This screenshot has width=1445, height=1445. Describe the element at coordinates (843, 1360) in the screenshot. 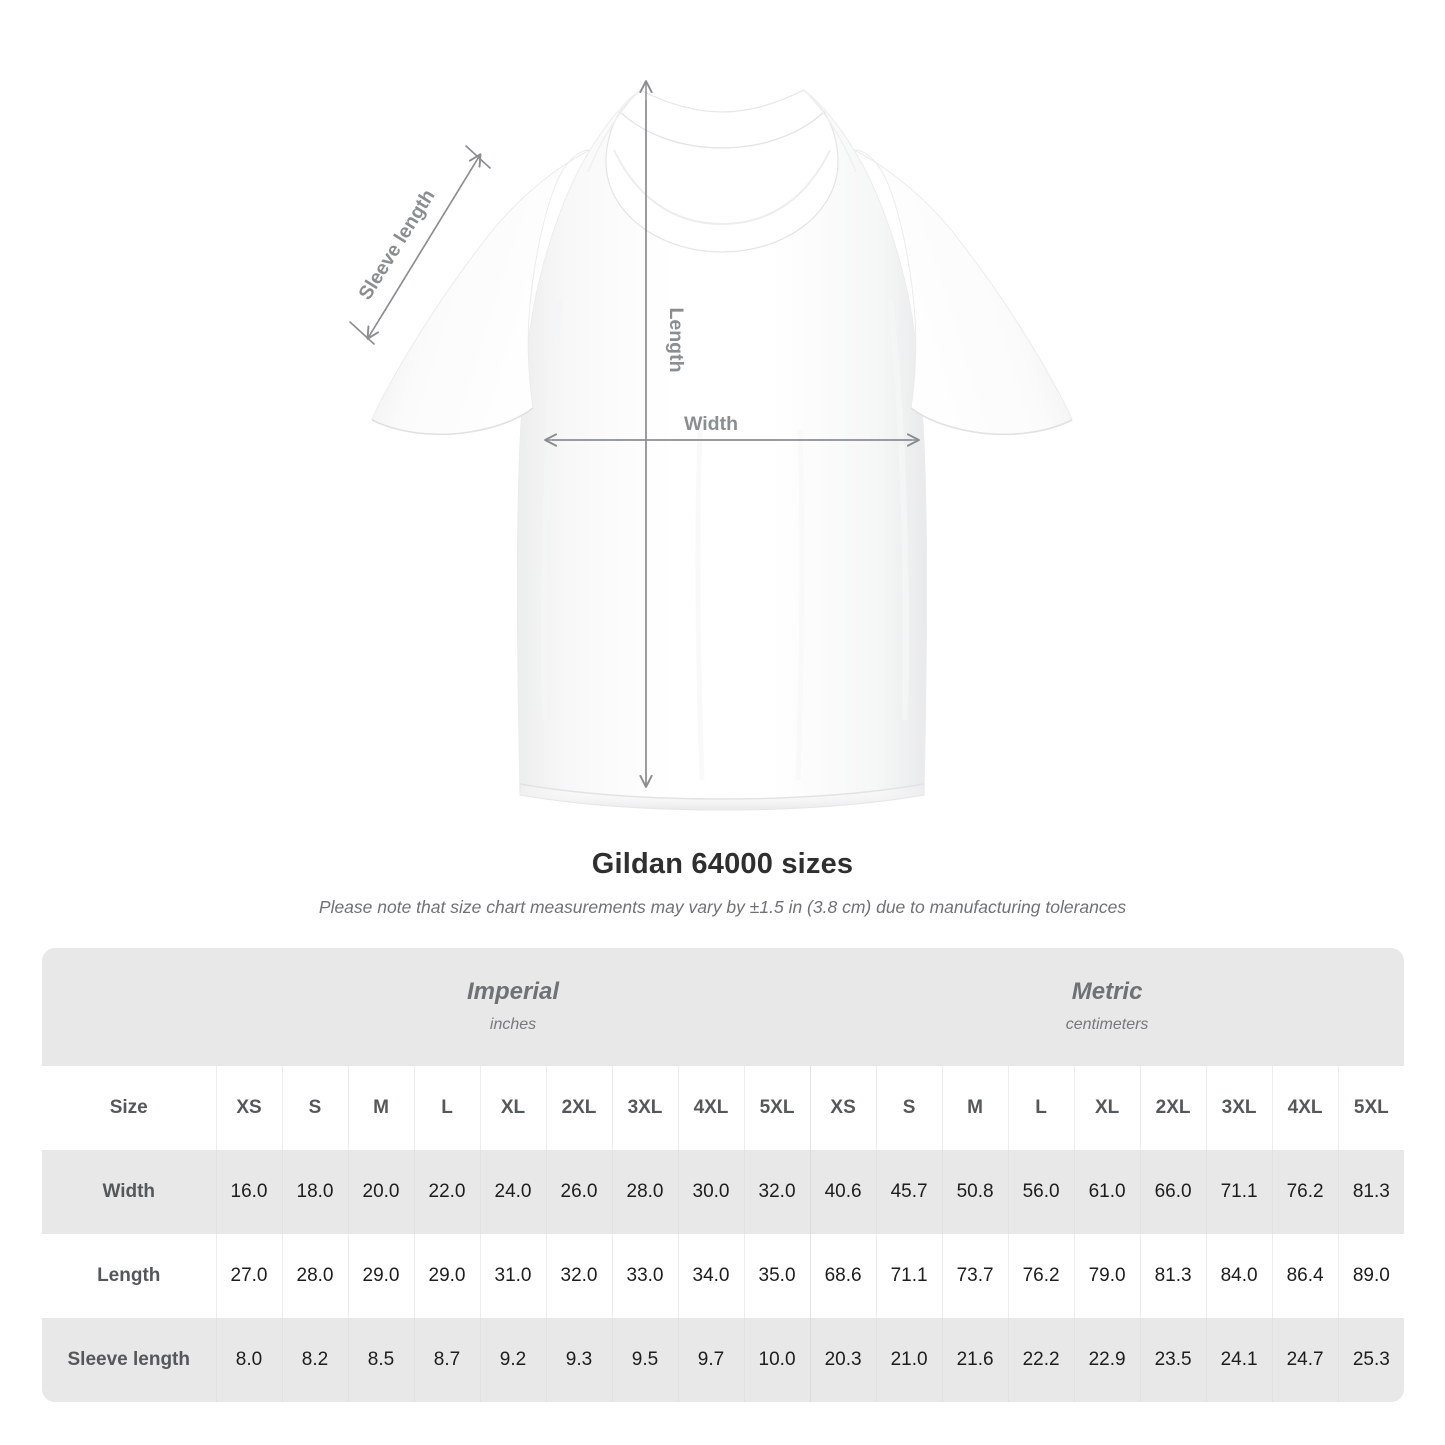

I see `measurement-cell: 20.3` at that location.